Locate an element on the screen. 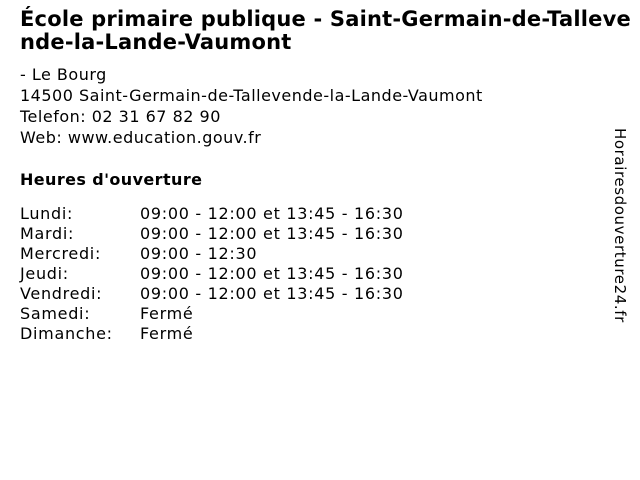 The width and height of the screenshot is (640, 480). phone-value: 02 31 67 82 90 is located at coordinates (156, 116).